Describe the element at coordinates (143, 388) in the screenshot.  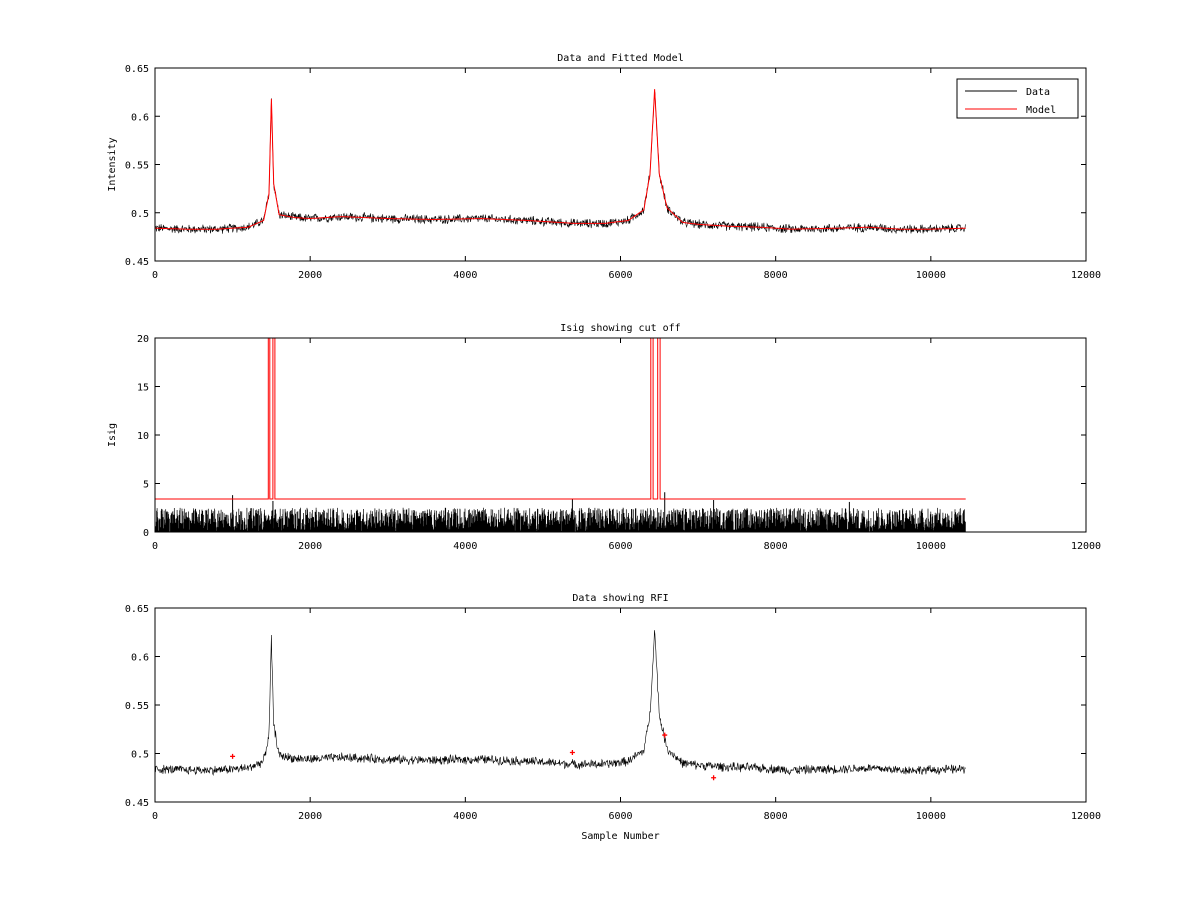
I see `y-tick-label: 15` at that location.